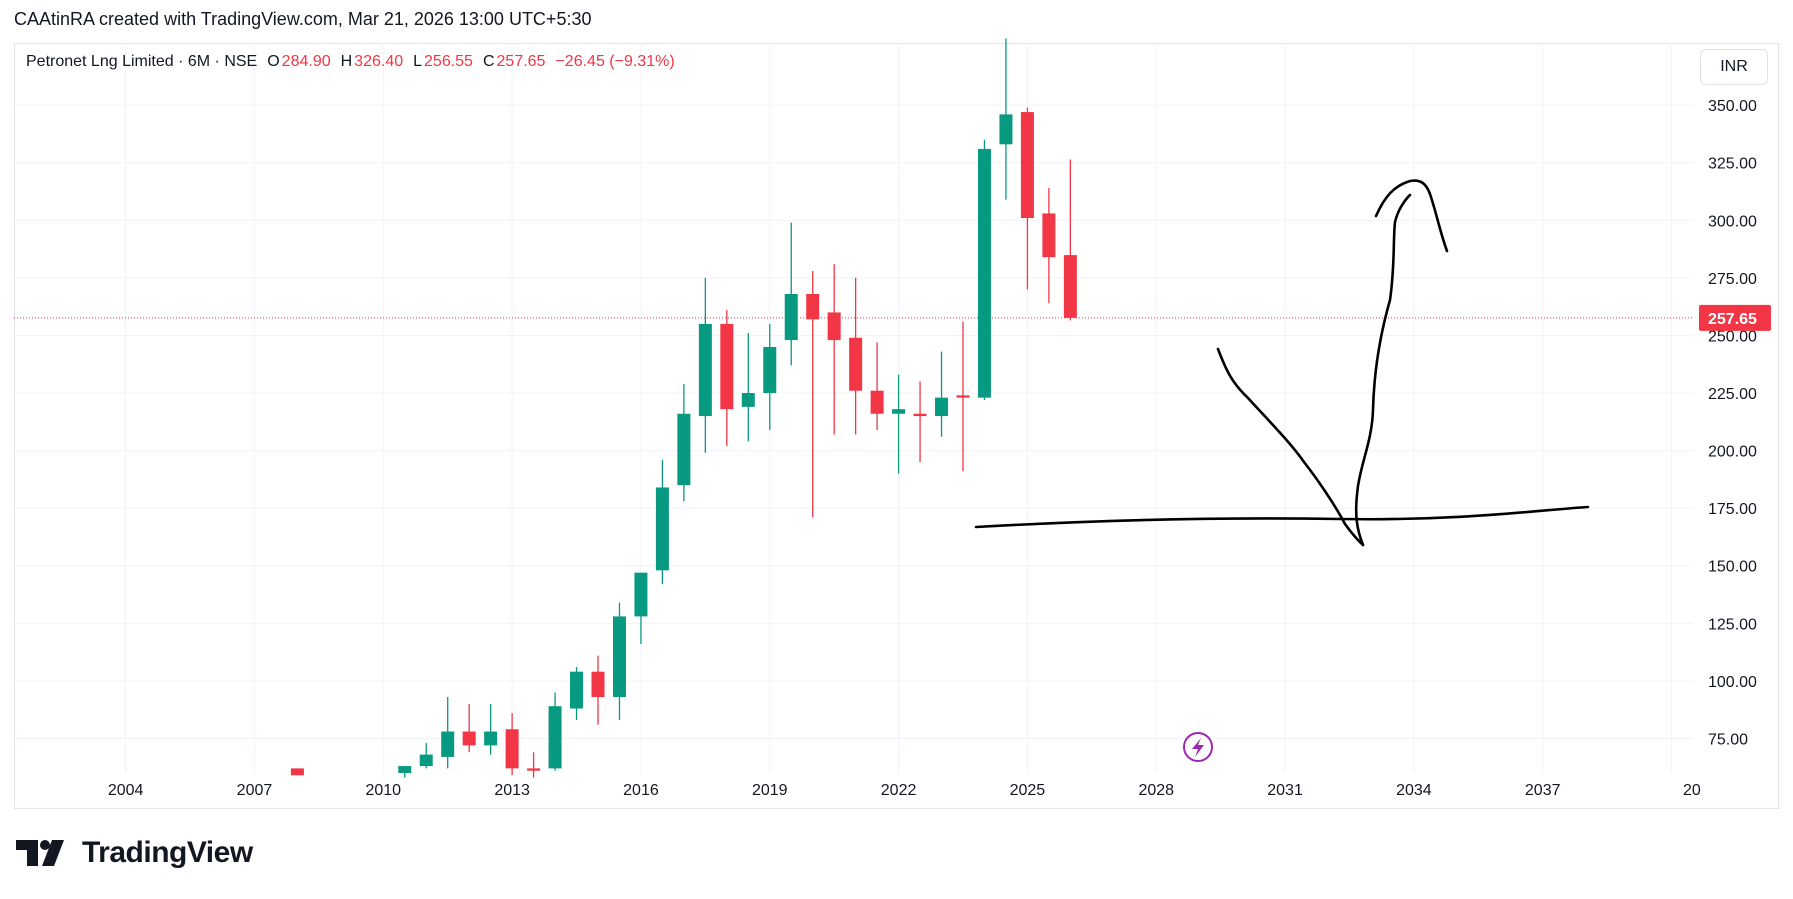  What do you see at coordinates (1156, 790) in the screenshot?
I see `x-tick-label: 2028` at bounding box center [1156, 790].